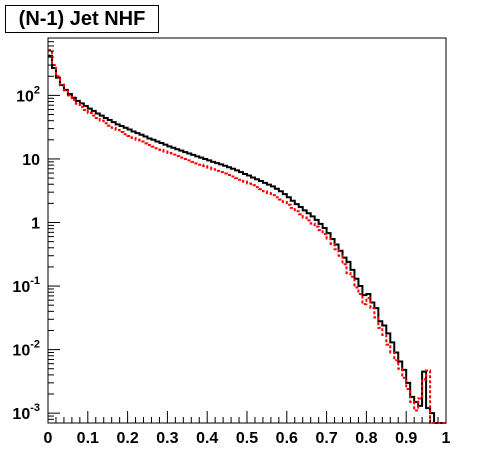 The image size is (496, 472). What do you see at coordinates (446, 438) in the screenshot?
I see `x-tick-label: 1` at bounding box center [446, 438].